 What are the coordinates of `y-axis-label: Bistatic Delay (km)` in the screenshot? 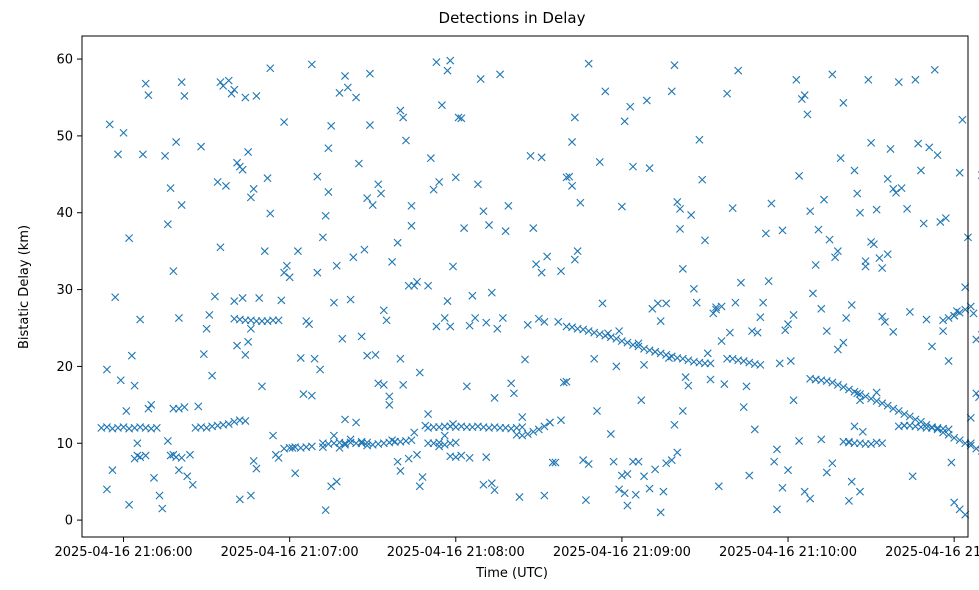 It's located at (24, 287).